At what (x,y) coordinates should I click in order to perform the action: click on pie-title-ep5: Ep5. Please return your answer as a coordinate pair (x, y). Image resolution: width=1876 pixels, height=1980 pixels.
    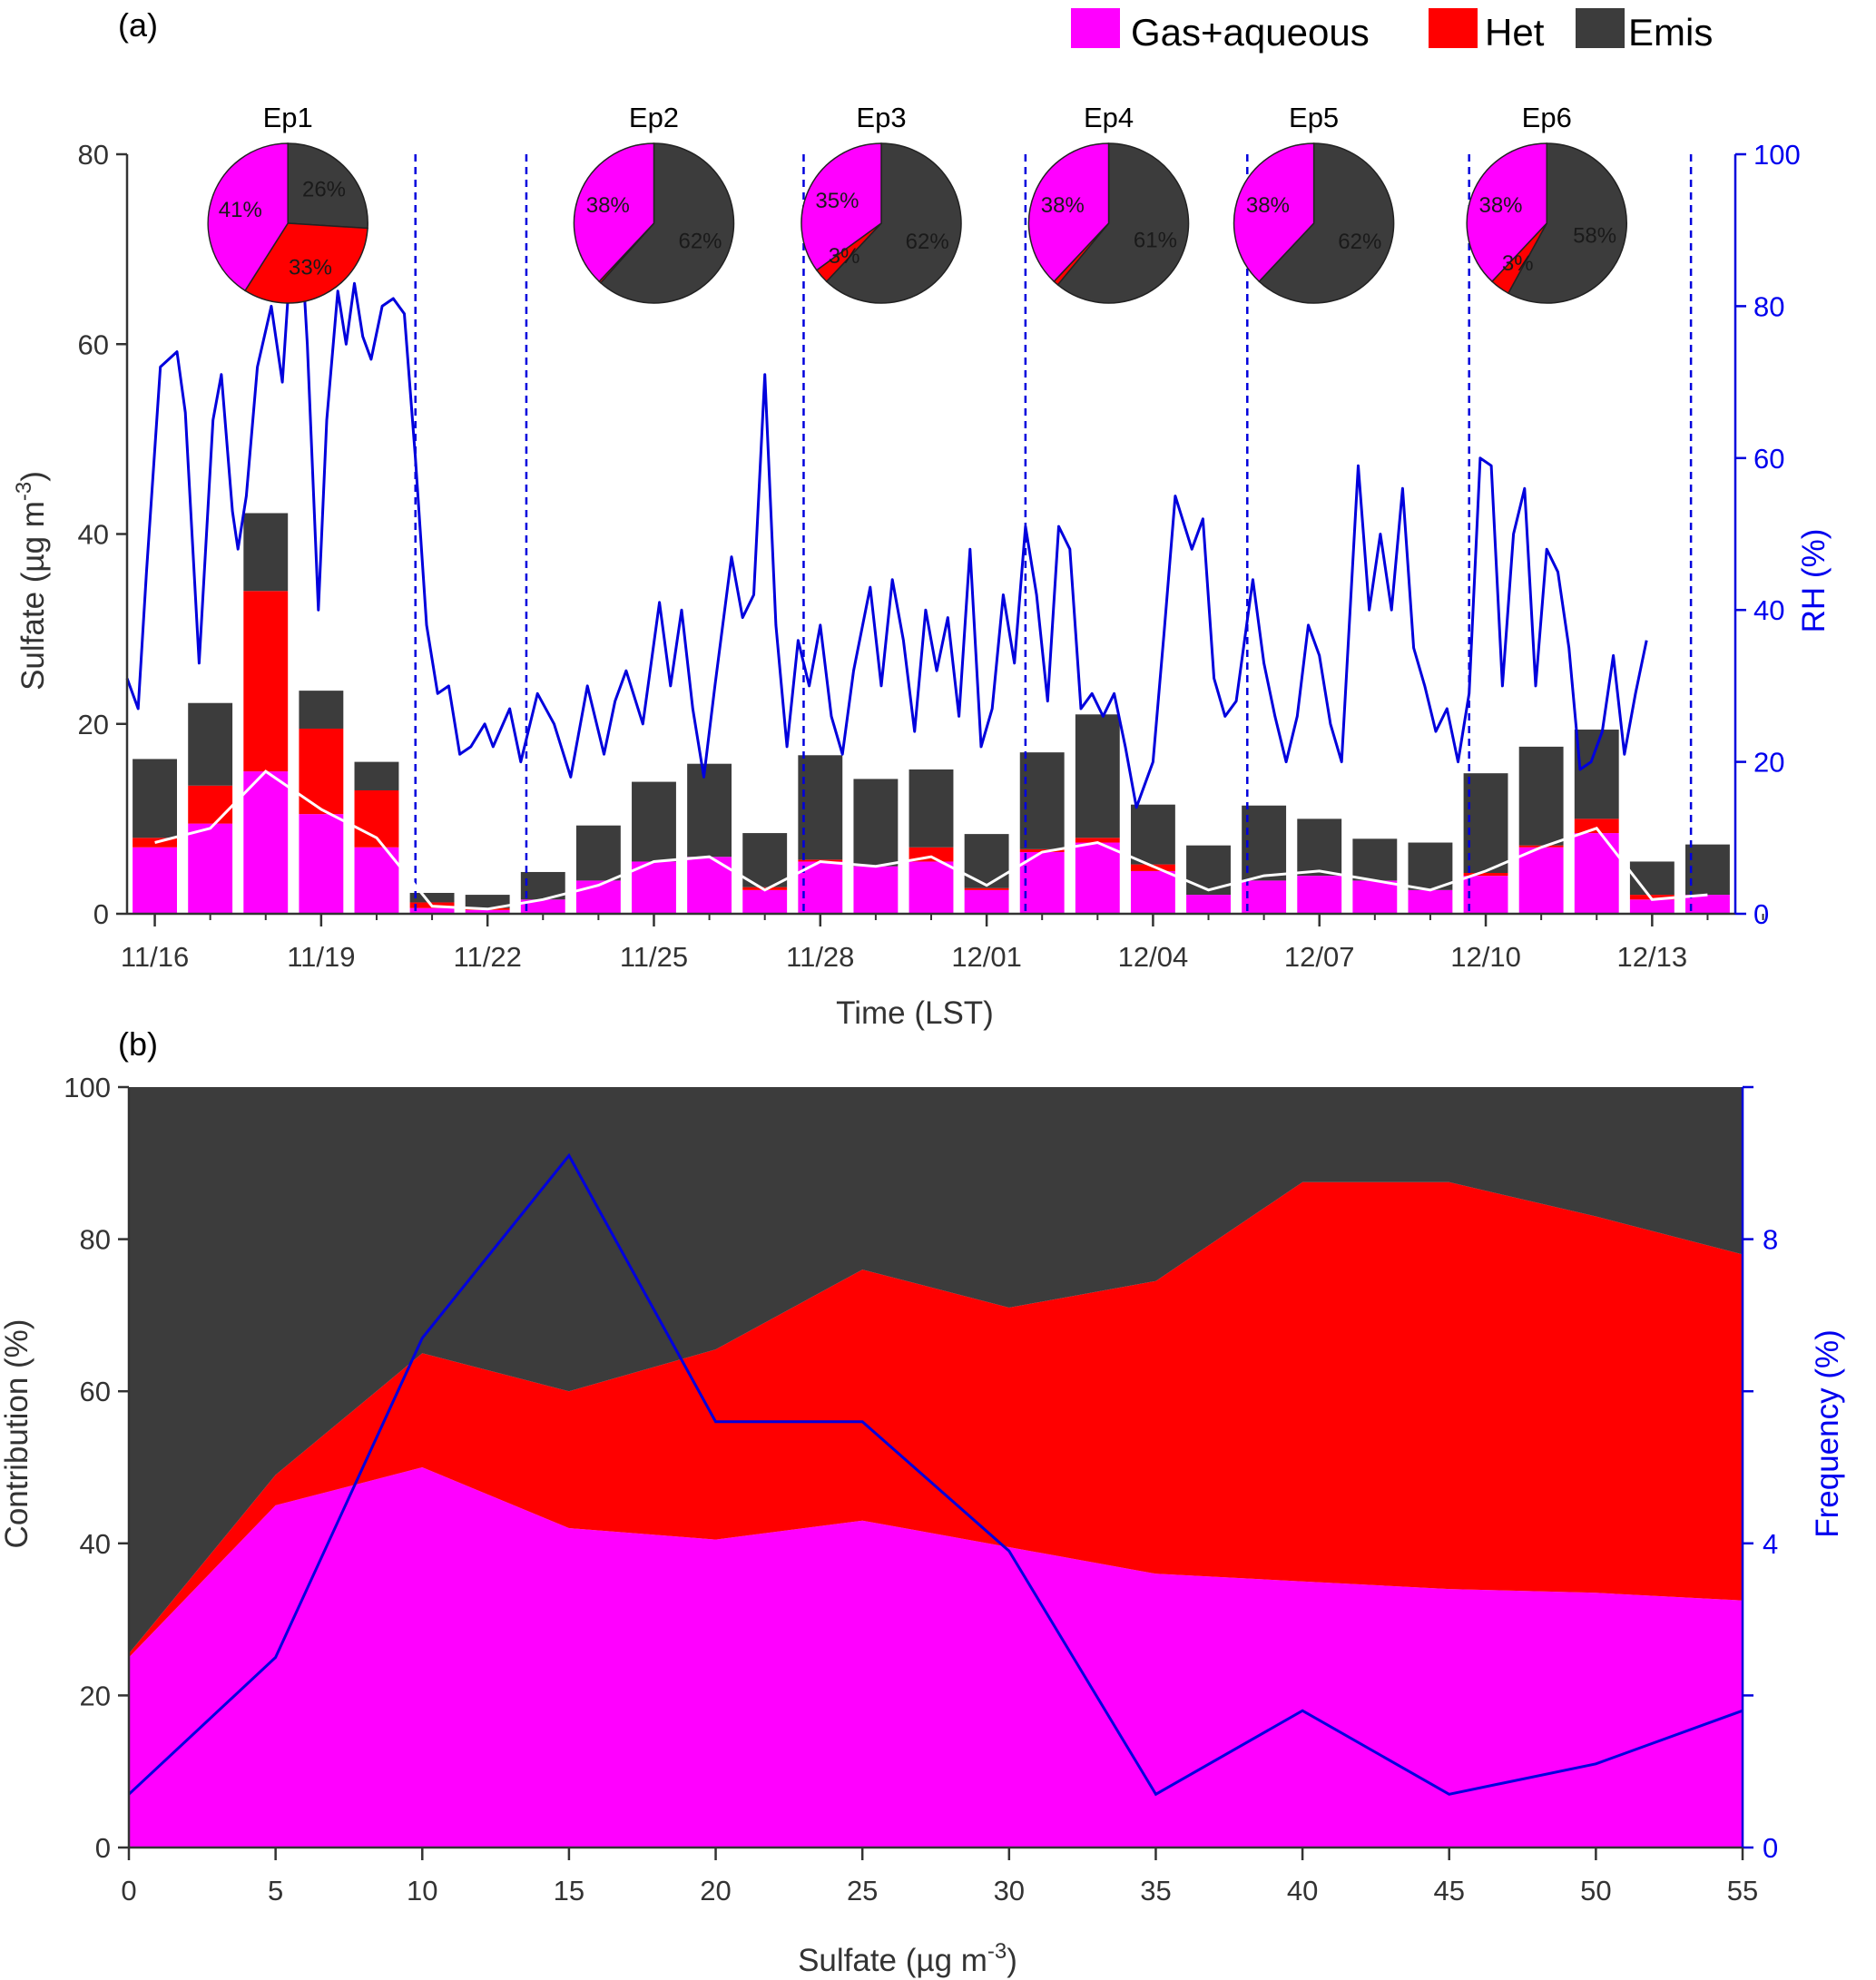
    Looking at the image, I should click on (1314, 118).